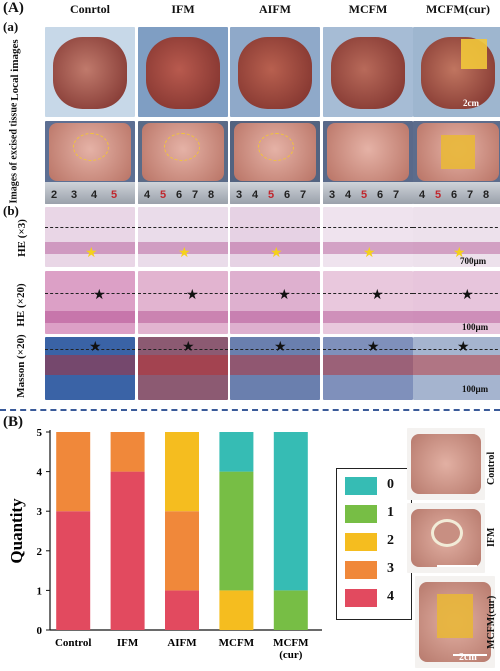  Describe the element at coordinates (390, 540) in the screenshot. I see `legend-label: 2` at that location.